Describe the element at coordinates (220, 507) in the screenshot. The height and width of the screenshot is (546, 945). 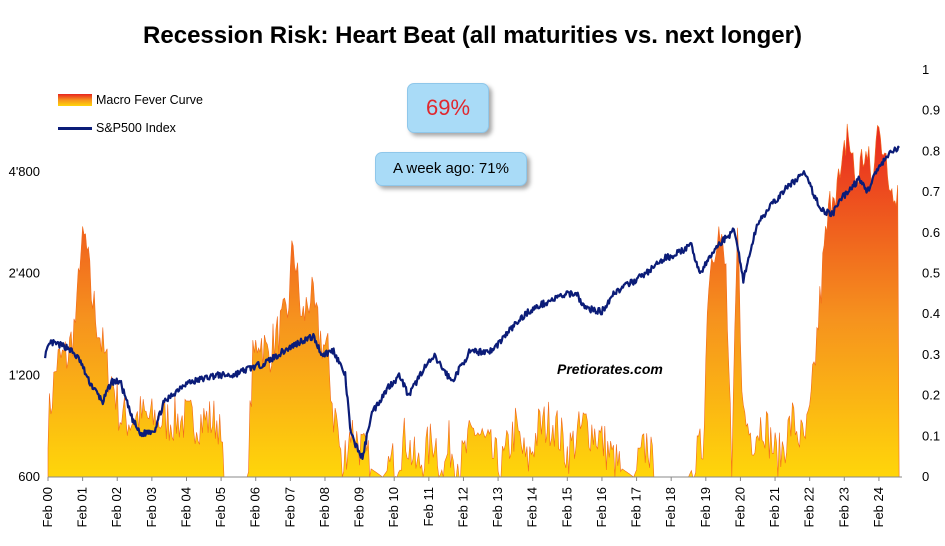
I see `x-tick-label: Feb 05` at that location.